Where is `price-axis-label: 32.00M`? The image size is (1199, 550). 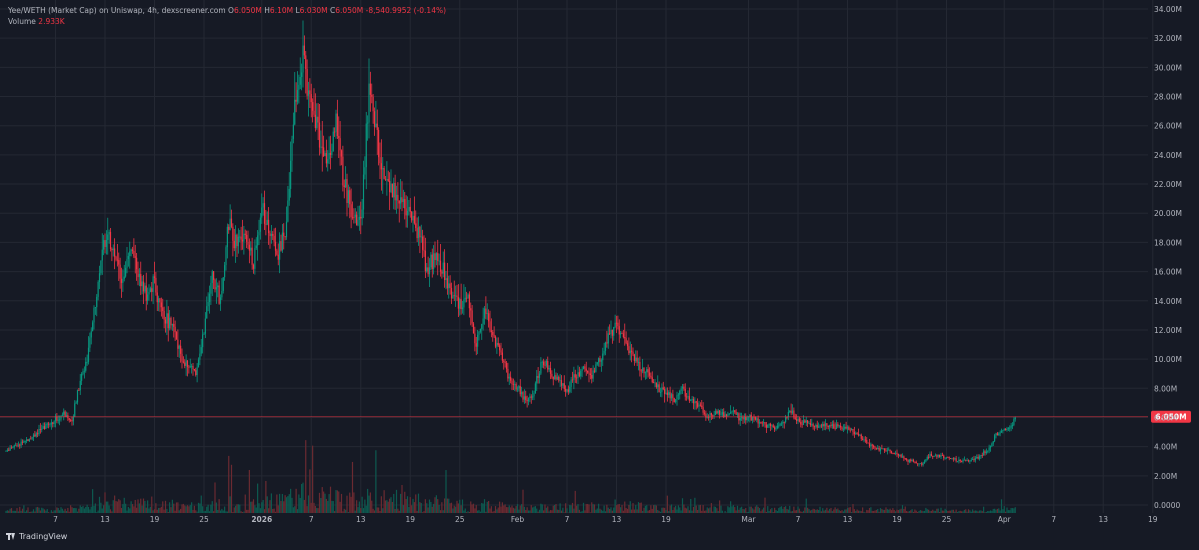 price-axis-label: 32.00M is located at coordinates (1168, 38).